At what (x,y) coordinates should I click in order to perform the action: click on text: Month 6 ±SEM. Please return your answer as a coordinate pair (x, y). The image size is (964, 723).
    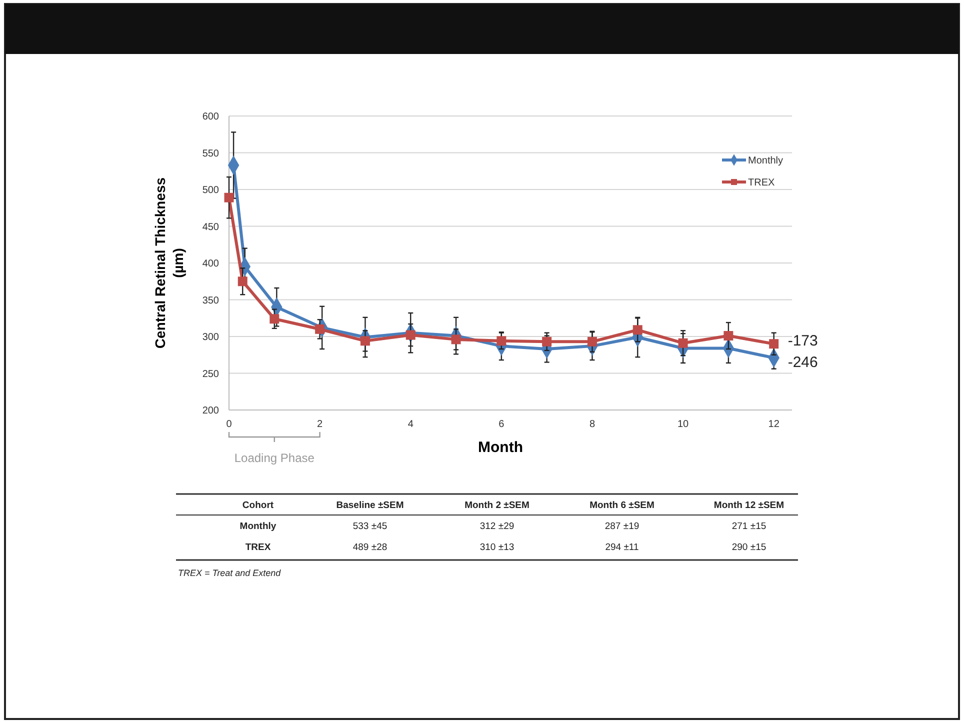
    Looking at the image, I should click on (622, 505).